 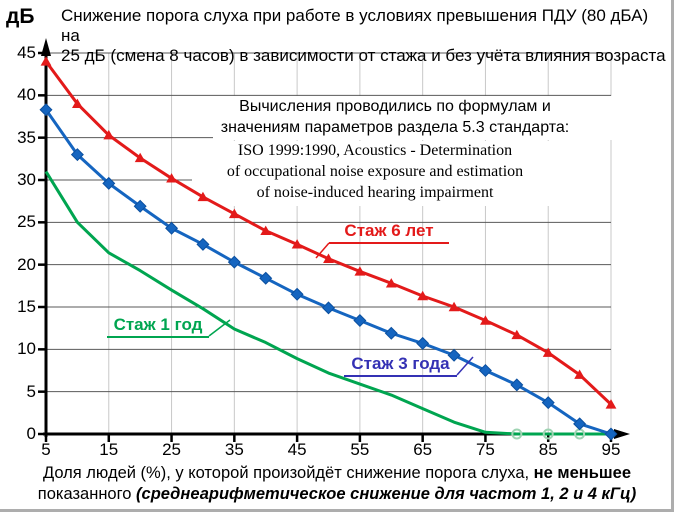 I want to click on series-label-6-years: Стаж 6 лет, so click(x=389, y=232).